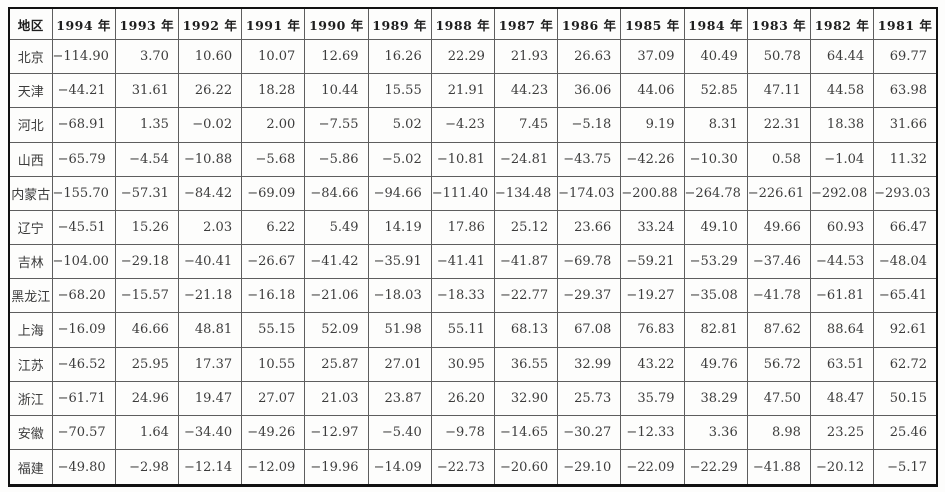 This screenshot has width=945, height=492. What do you see at coordinates (526, 432) in the screenshot?
I see `value-cell: −14.65` at bounding box center [526, 432].